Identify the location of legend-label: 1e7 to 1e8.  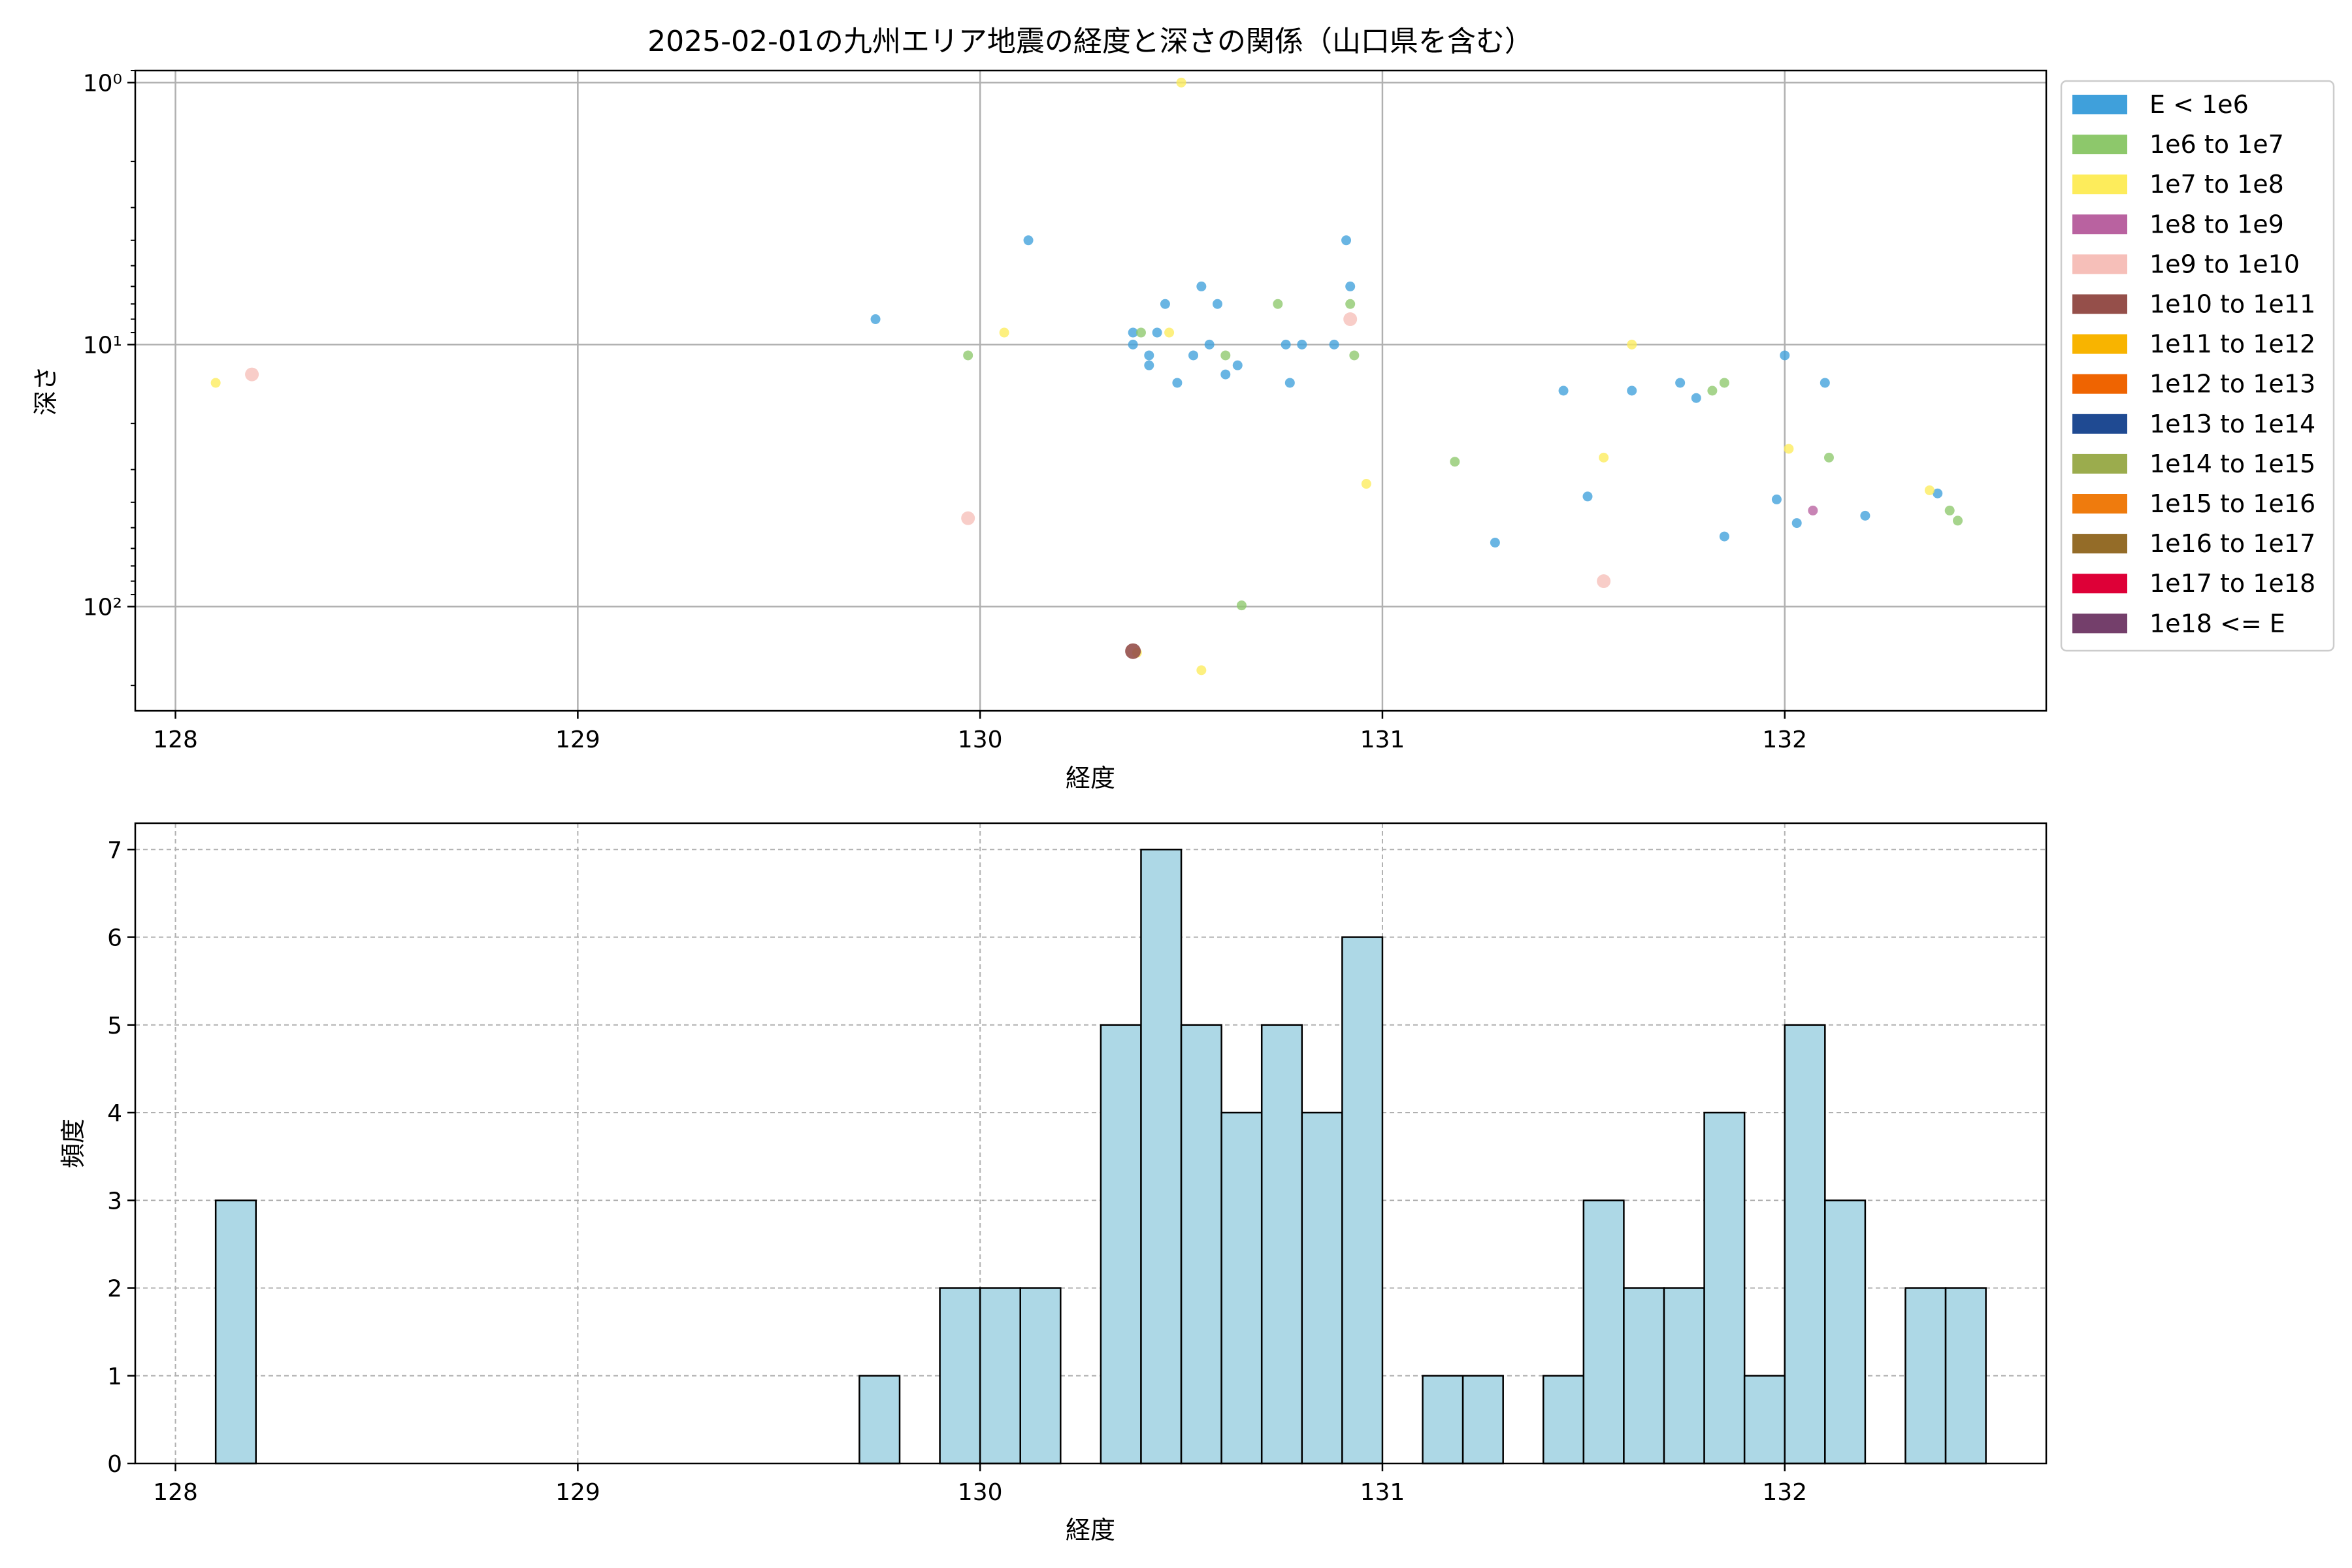
(2216, 184).